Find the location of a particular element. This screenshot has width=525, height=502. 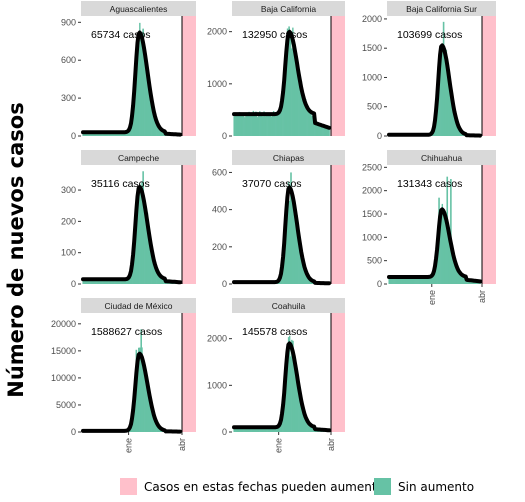

y-tick-label: 500 is located at coordinates (374, 107).